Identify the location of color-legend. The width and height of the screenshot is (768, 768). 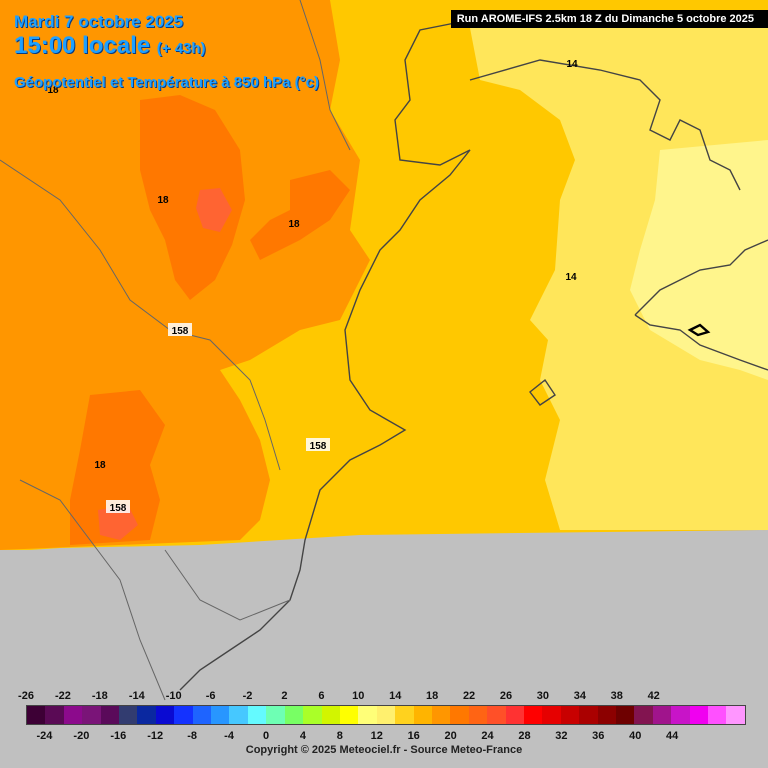
(386, 715).